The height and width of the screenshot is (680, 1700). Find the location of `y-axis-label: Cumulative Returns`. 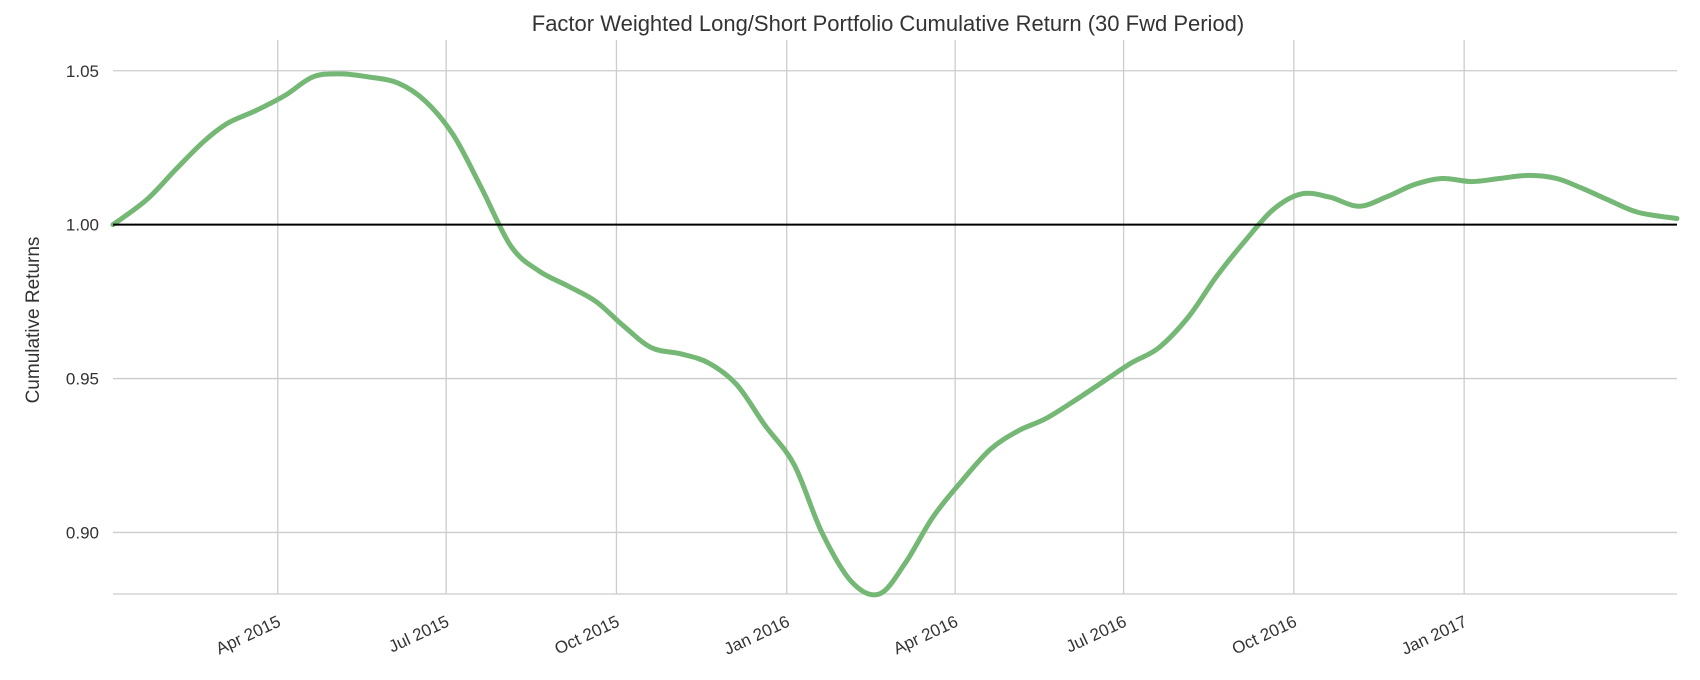

y-axis-label: Cumulative Returns is located at coordinates (33, 320).